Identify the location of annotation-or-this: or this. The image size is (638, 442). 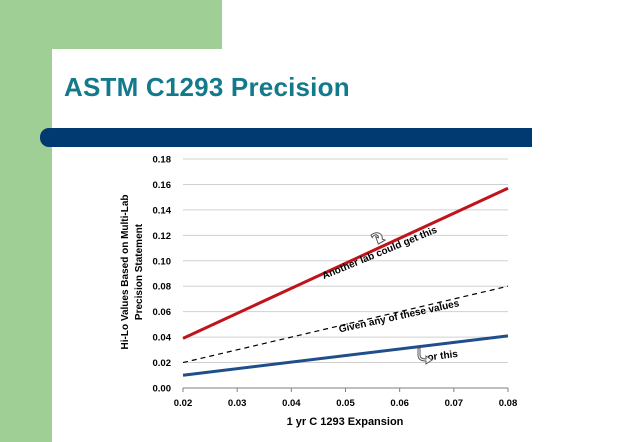
(443, 356).